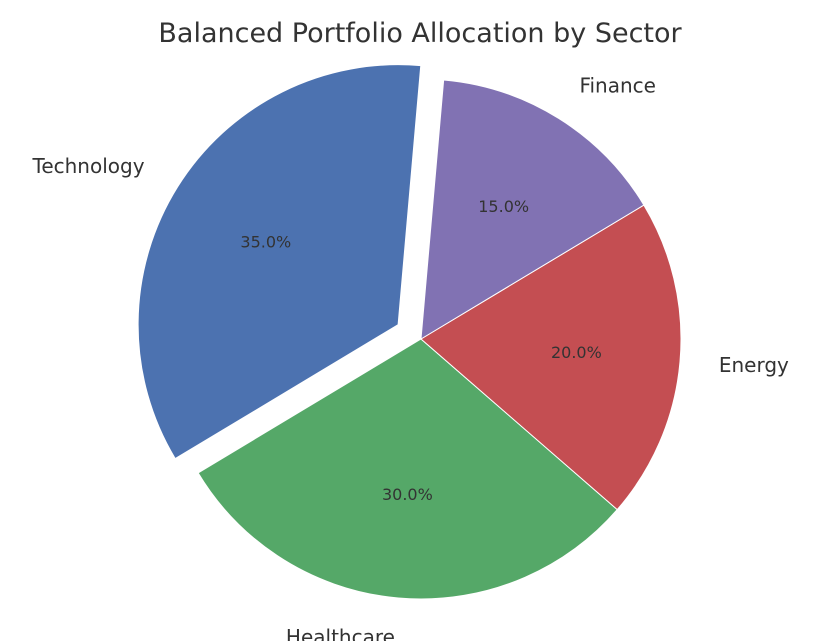 The image size is (831, 641). What do you see at coordinates (754, 365) in the screenshot?
I see `category-label-energy: Energy` at bounding box center [754, 365].